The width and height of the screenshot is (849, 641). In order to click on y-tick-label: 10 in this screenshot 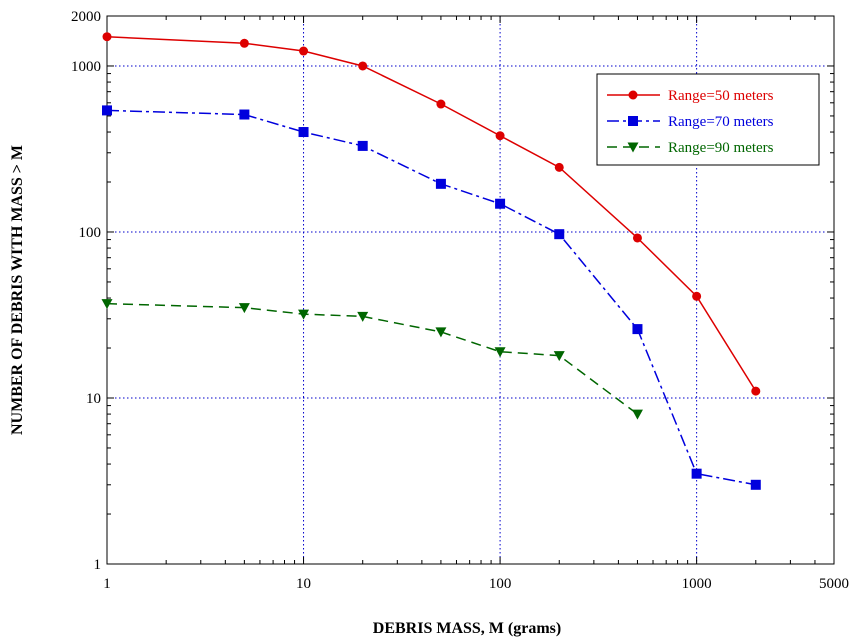, I will do `click(93, 399)`.